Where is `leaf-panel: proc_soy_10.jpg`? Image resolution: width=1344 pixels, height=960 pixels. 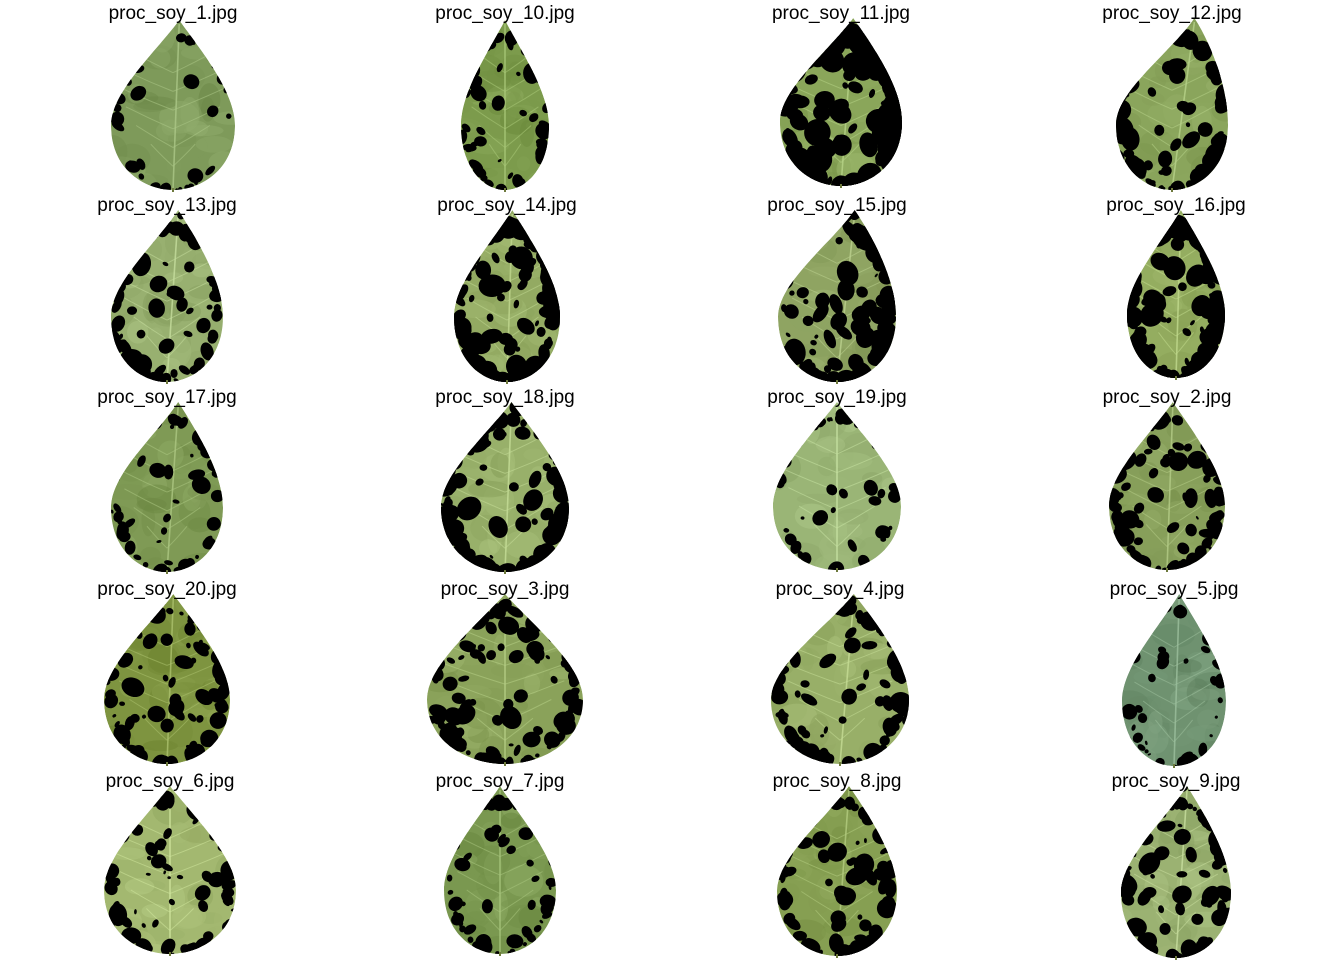
leaf-panel: proc_soy_10.jpg is located at coordinates (504, 96).